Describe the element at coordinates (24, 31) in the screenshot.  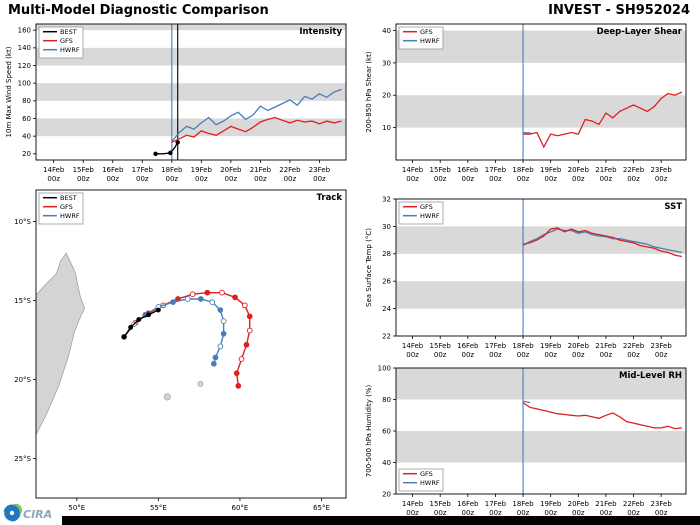
I see `y-tick-label: 160` at that location.